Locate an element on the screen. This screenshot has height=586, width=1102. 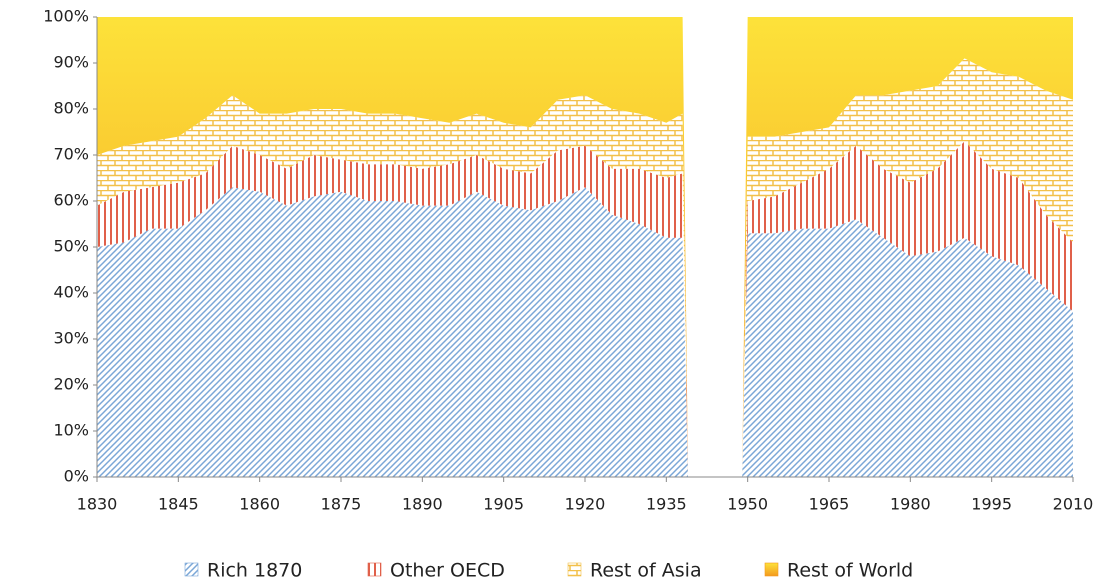
legend-label: Other OECD is located at coordinates (447, 571).